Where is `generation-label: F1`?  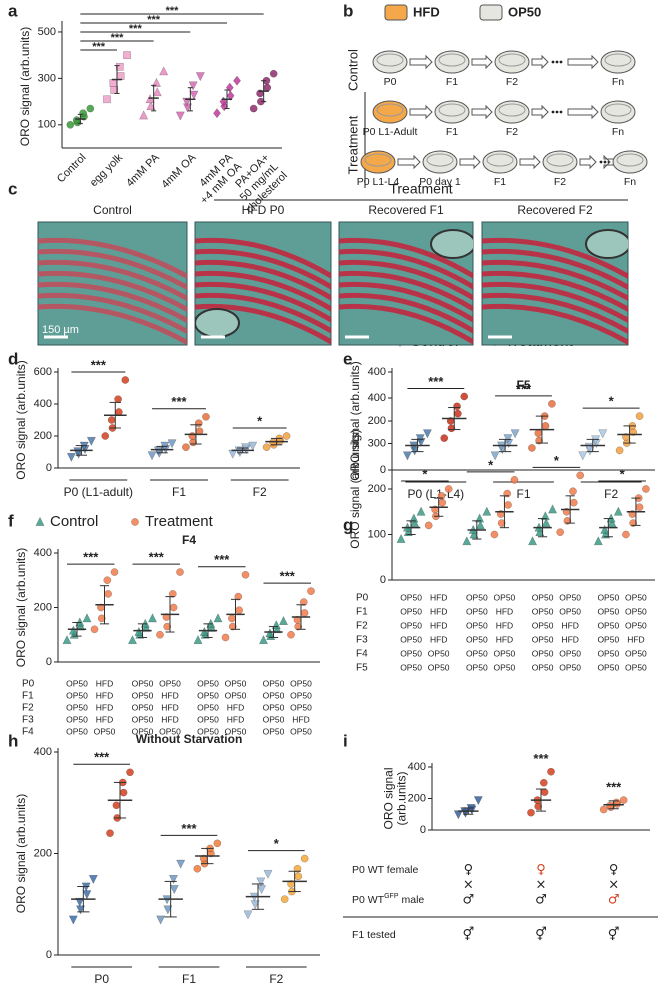
generation-label: F1 is located at coordinates (452, 82).